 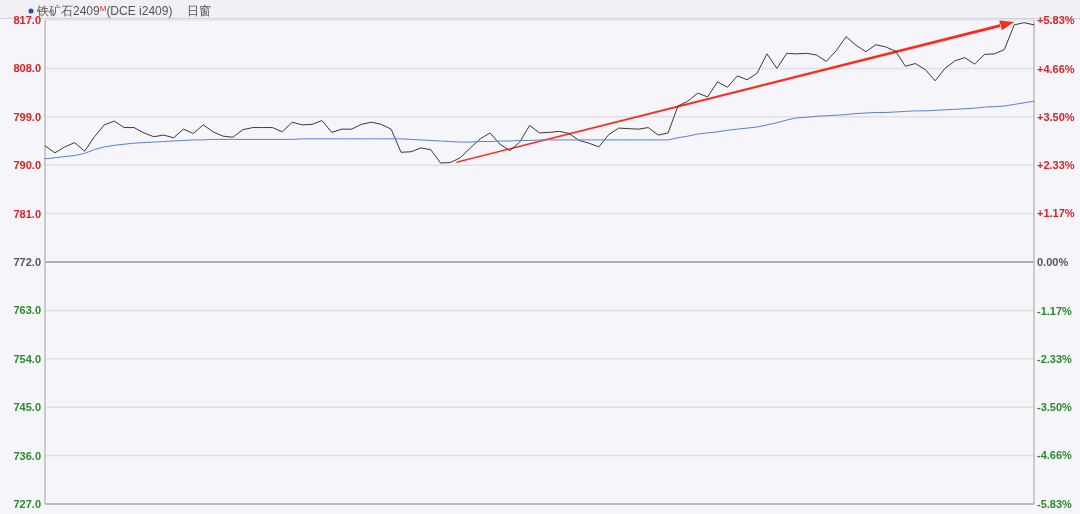 What do you see at coordinates (27, 455) in the screenshot?
I see `y-tick-label: 736.0` at bounding box center [27, 455].